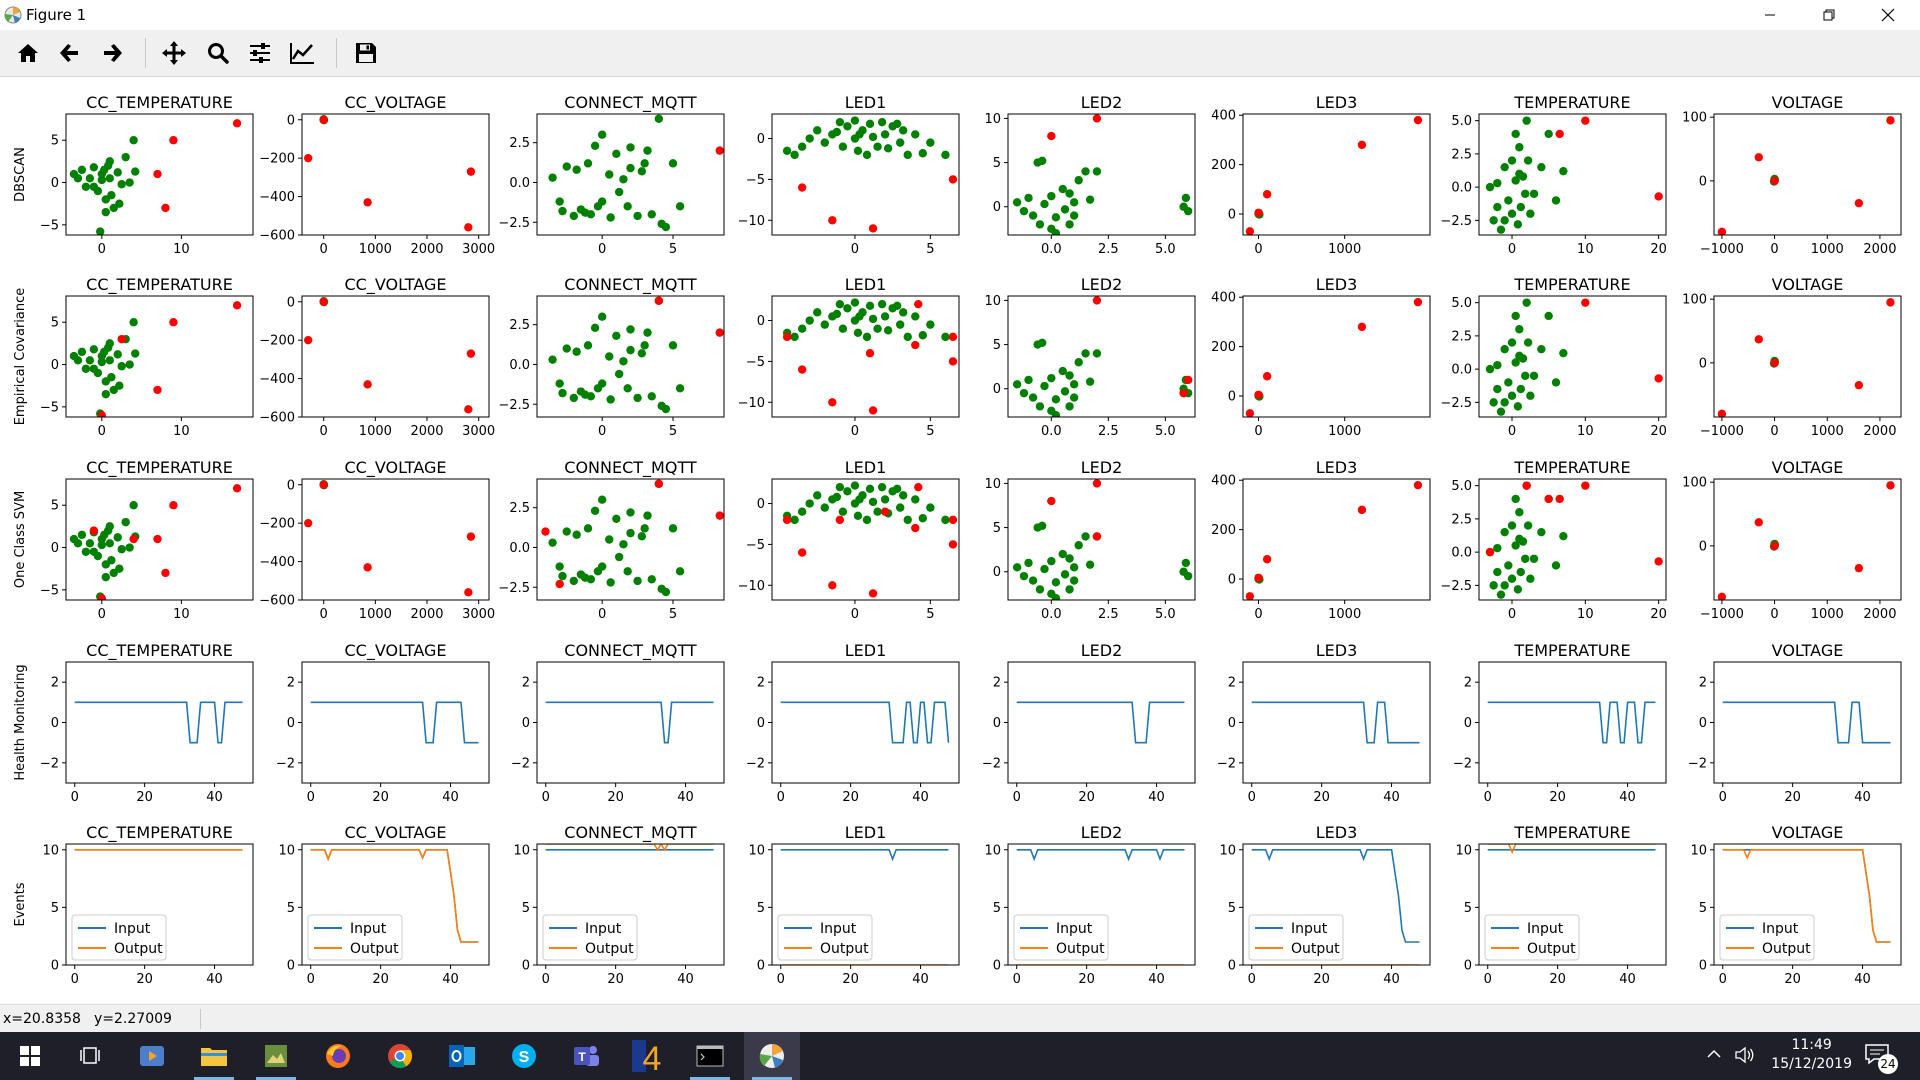 The width and height of the screenshot is (1920, 1080). What do you see at coordinates (338, 1056) in the screenshot?
I see `taskbar-firefox` at bounding box center [338, 1056].